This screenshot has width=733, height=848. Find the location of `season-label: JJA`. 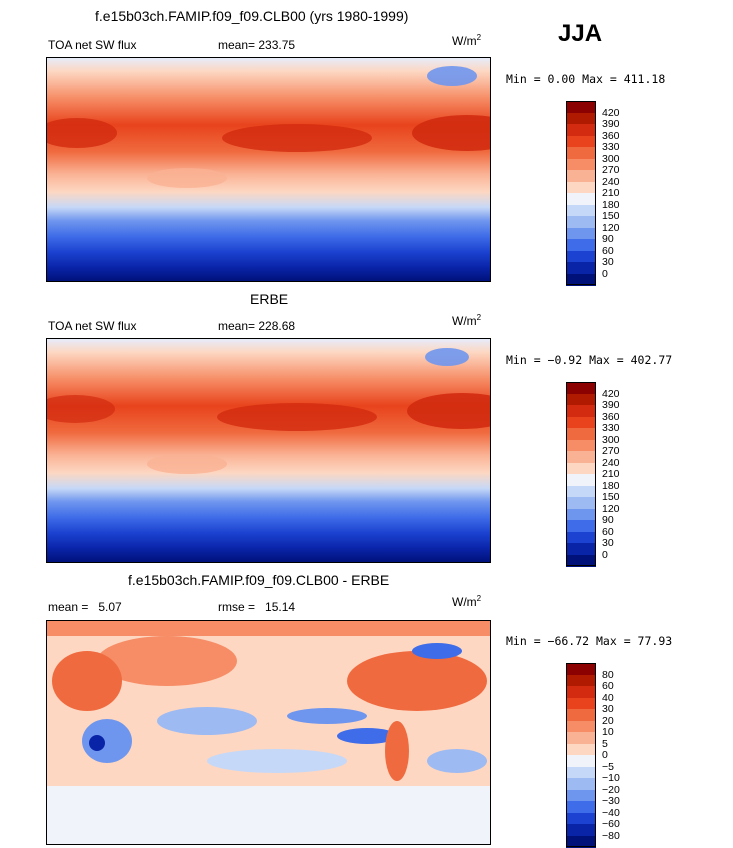

season-label: JJA is located at coordinates (580, 33).